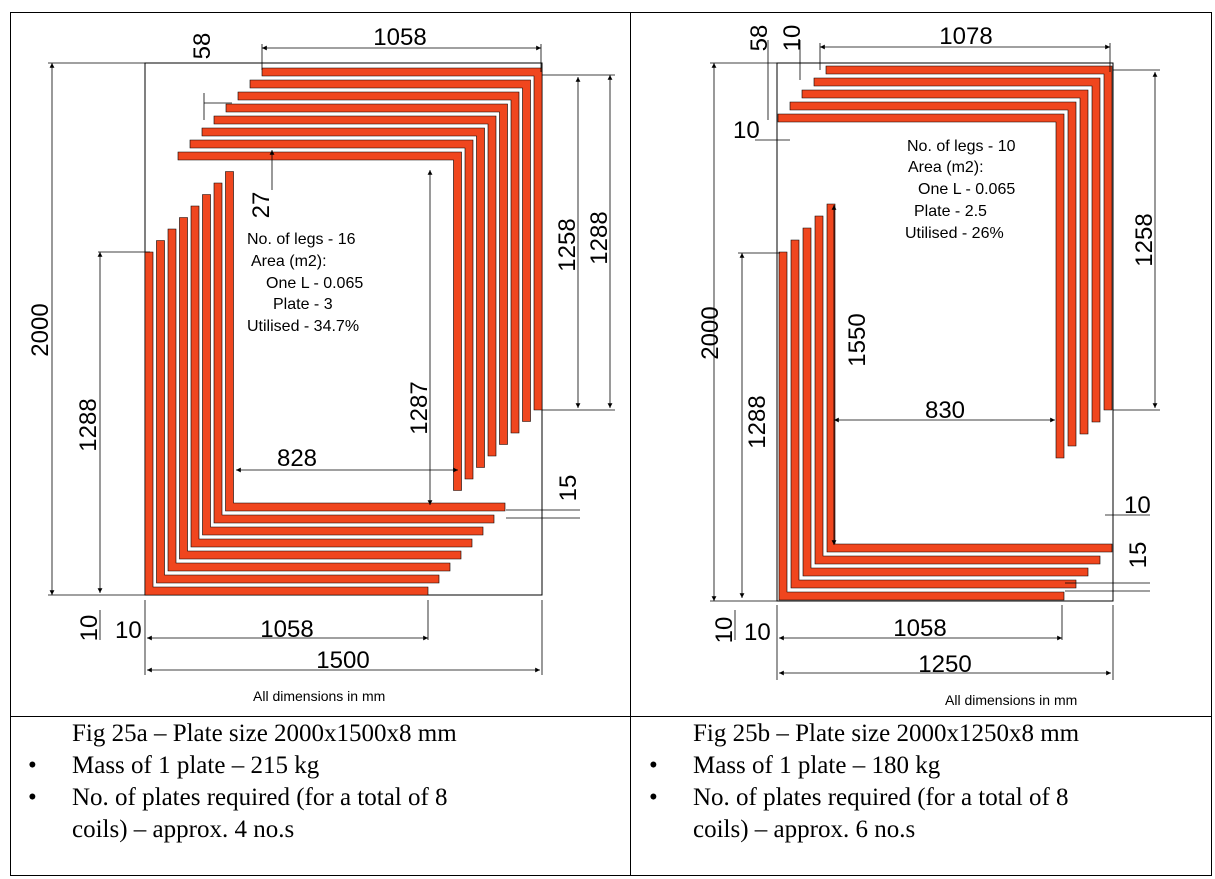 The height and width of the screenshot is (879, 1215). Describe the element at coordinates (944, 664) in the screenshot. I see `fig-b-dim-1250: 1250` at that location.